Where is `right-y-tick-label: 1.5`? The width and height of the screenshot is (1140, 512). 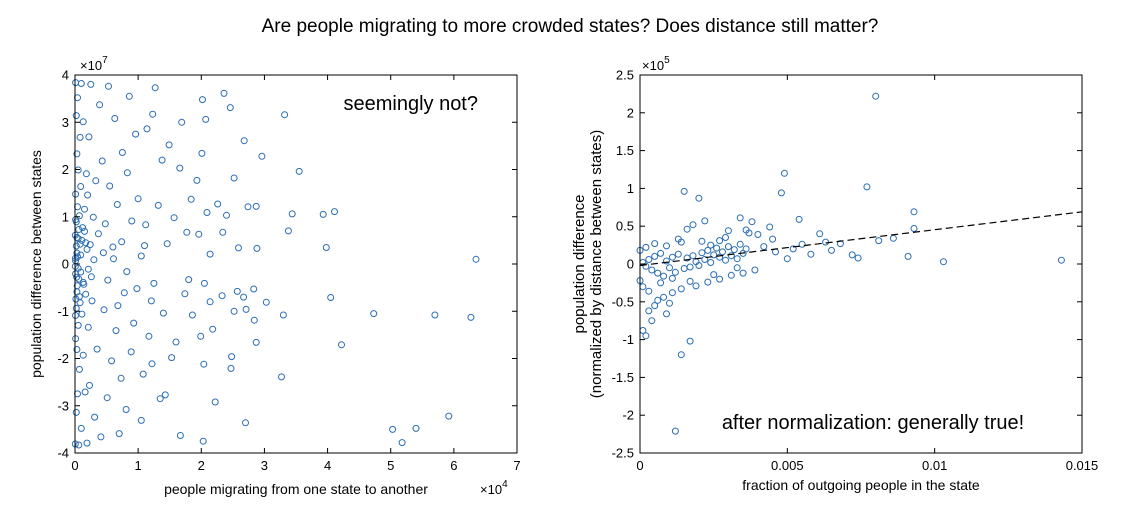 right-y-tick-label: 1.5 is located at coordinates (625, 150).